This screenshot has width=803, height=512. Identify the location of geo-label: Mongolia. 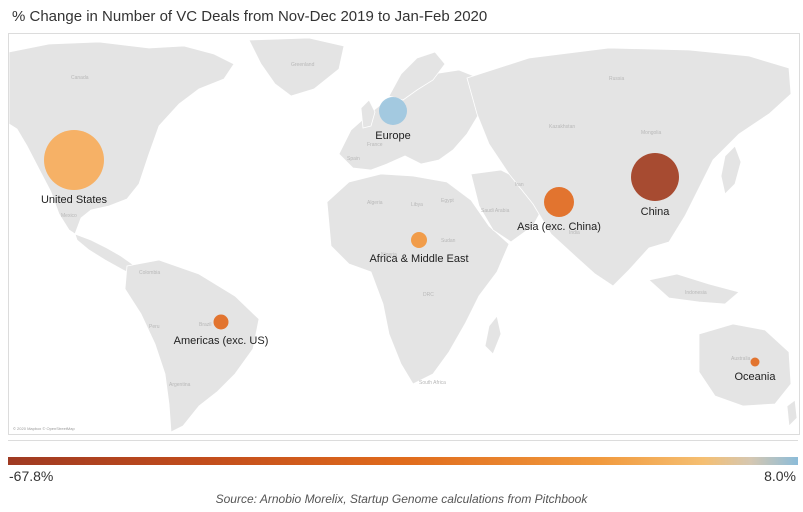
(651, 133).